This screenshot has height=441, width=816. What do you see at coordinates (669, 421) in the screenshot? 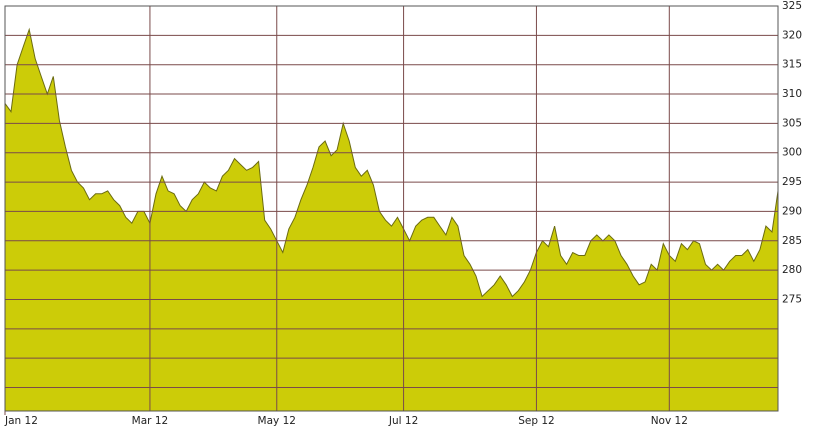
I see `x-tick-label: Nov 12` at bounding box center [669, 421].